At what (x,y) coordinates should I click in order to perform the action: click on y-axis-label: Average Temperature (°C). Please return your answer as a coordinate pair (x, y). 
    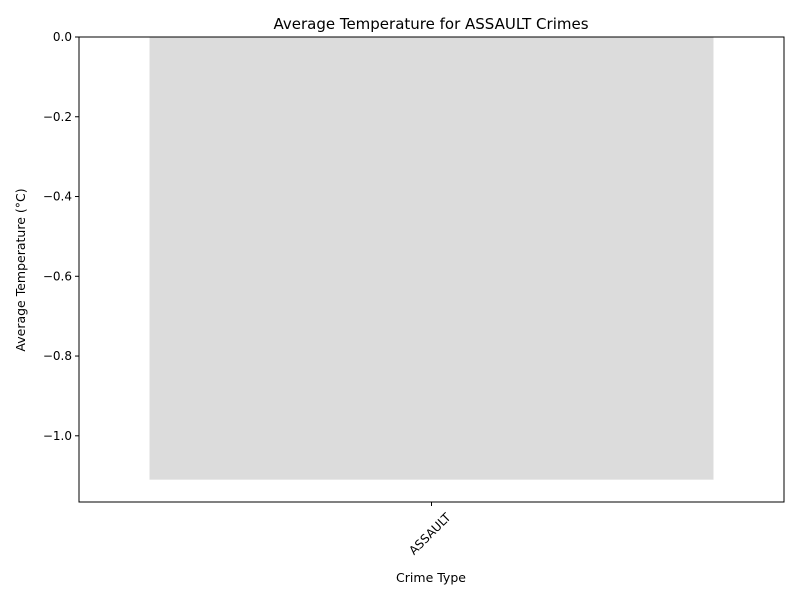
    Looking at the image, I should click on (20, 269).